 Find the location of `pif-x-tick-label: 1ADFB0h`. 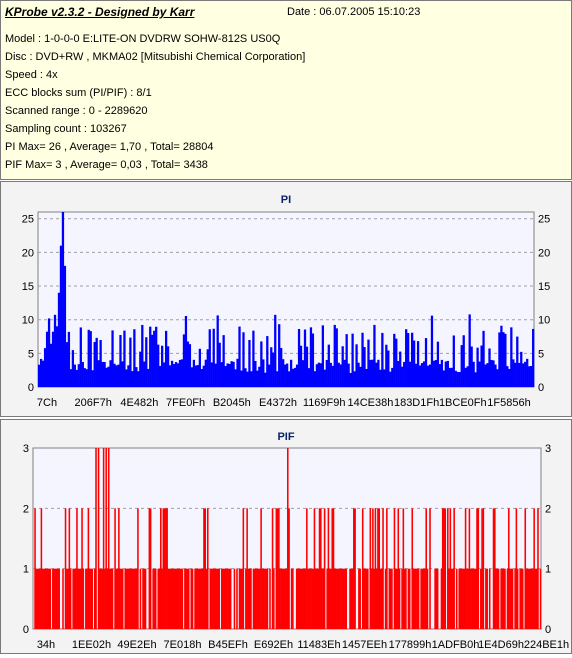

pif-x-tick-label: 1ADFB0h is located at coordinates (456, 645).